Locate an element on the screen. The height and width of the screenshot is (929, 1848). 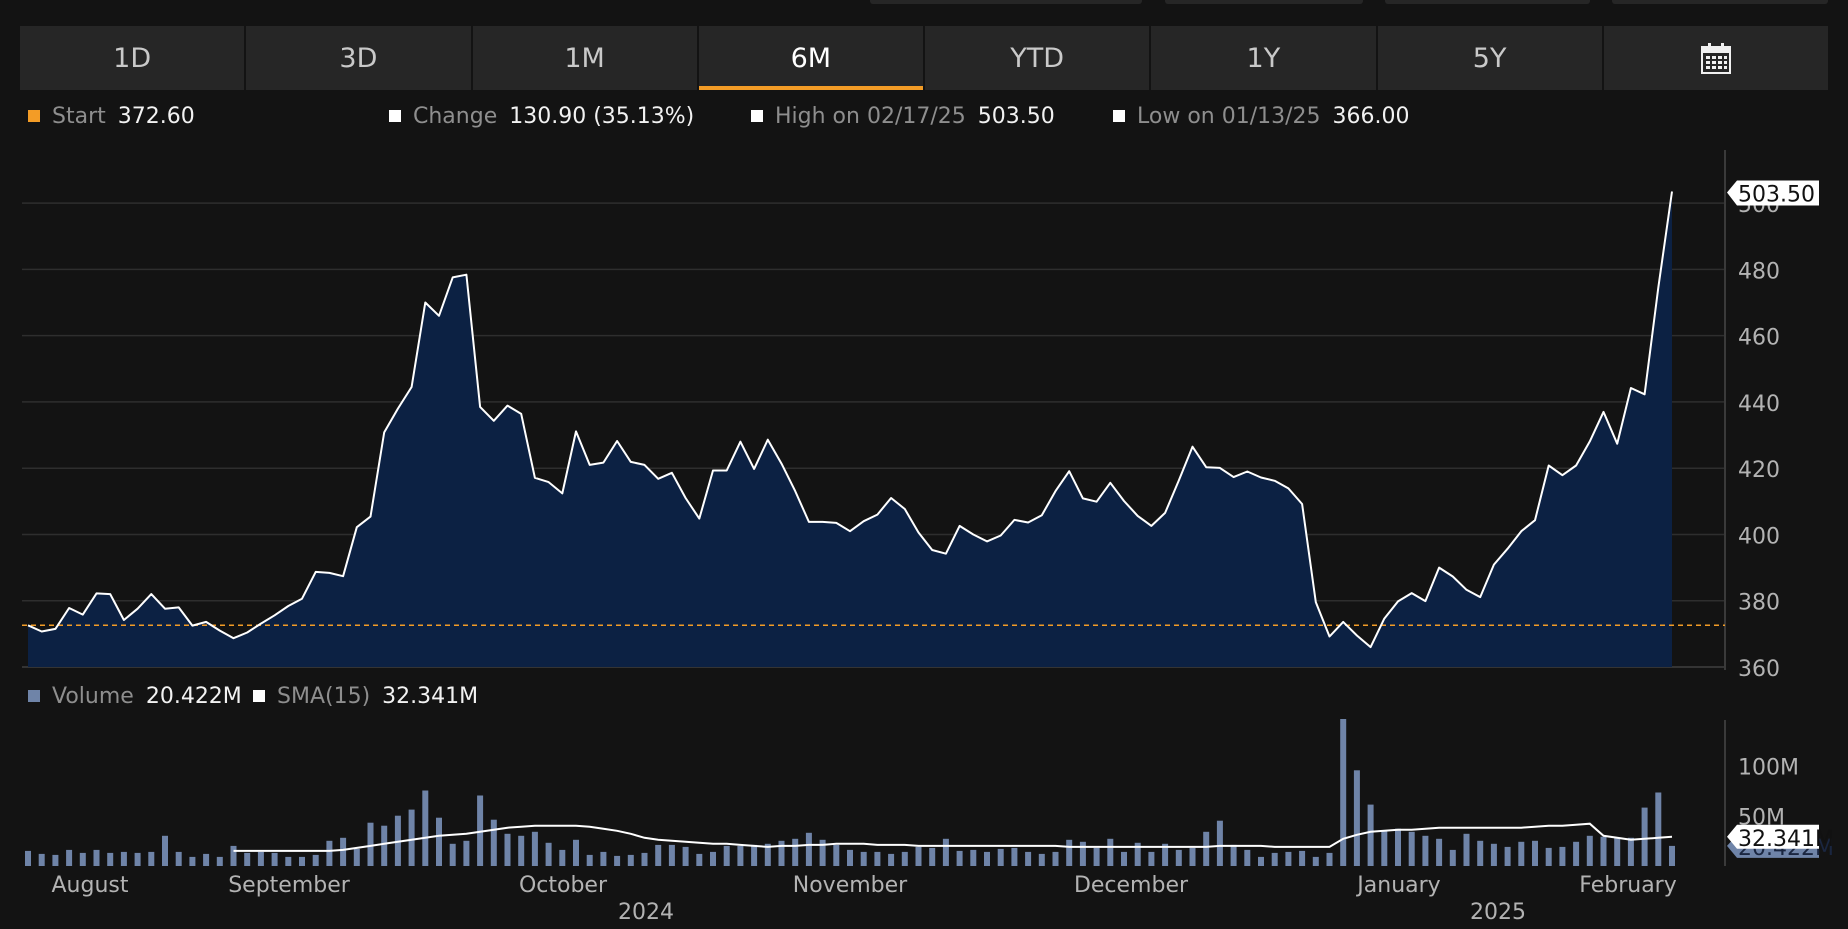
tab-1m: 1M is located at coordinates (584, 58).